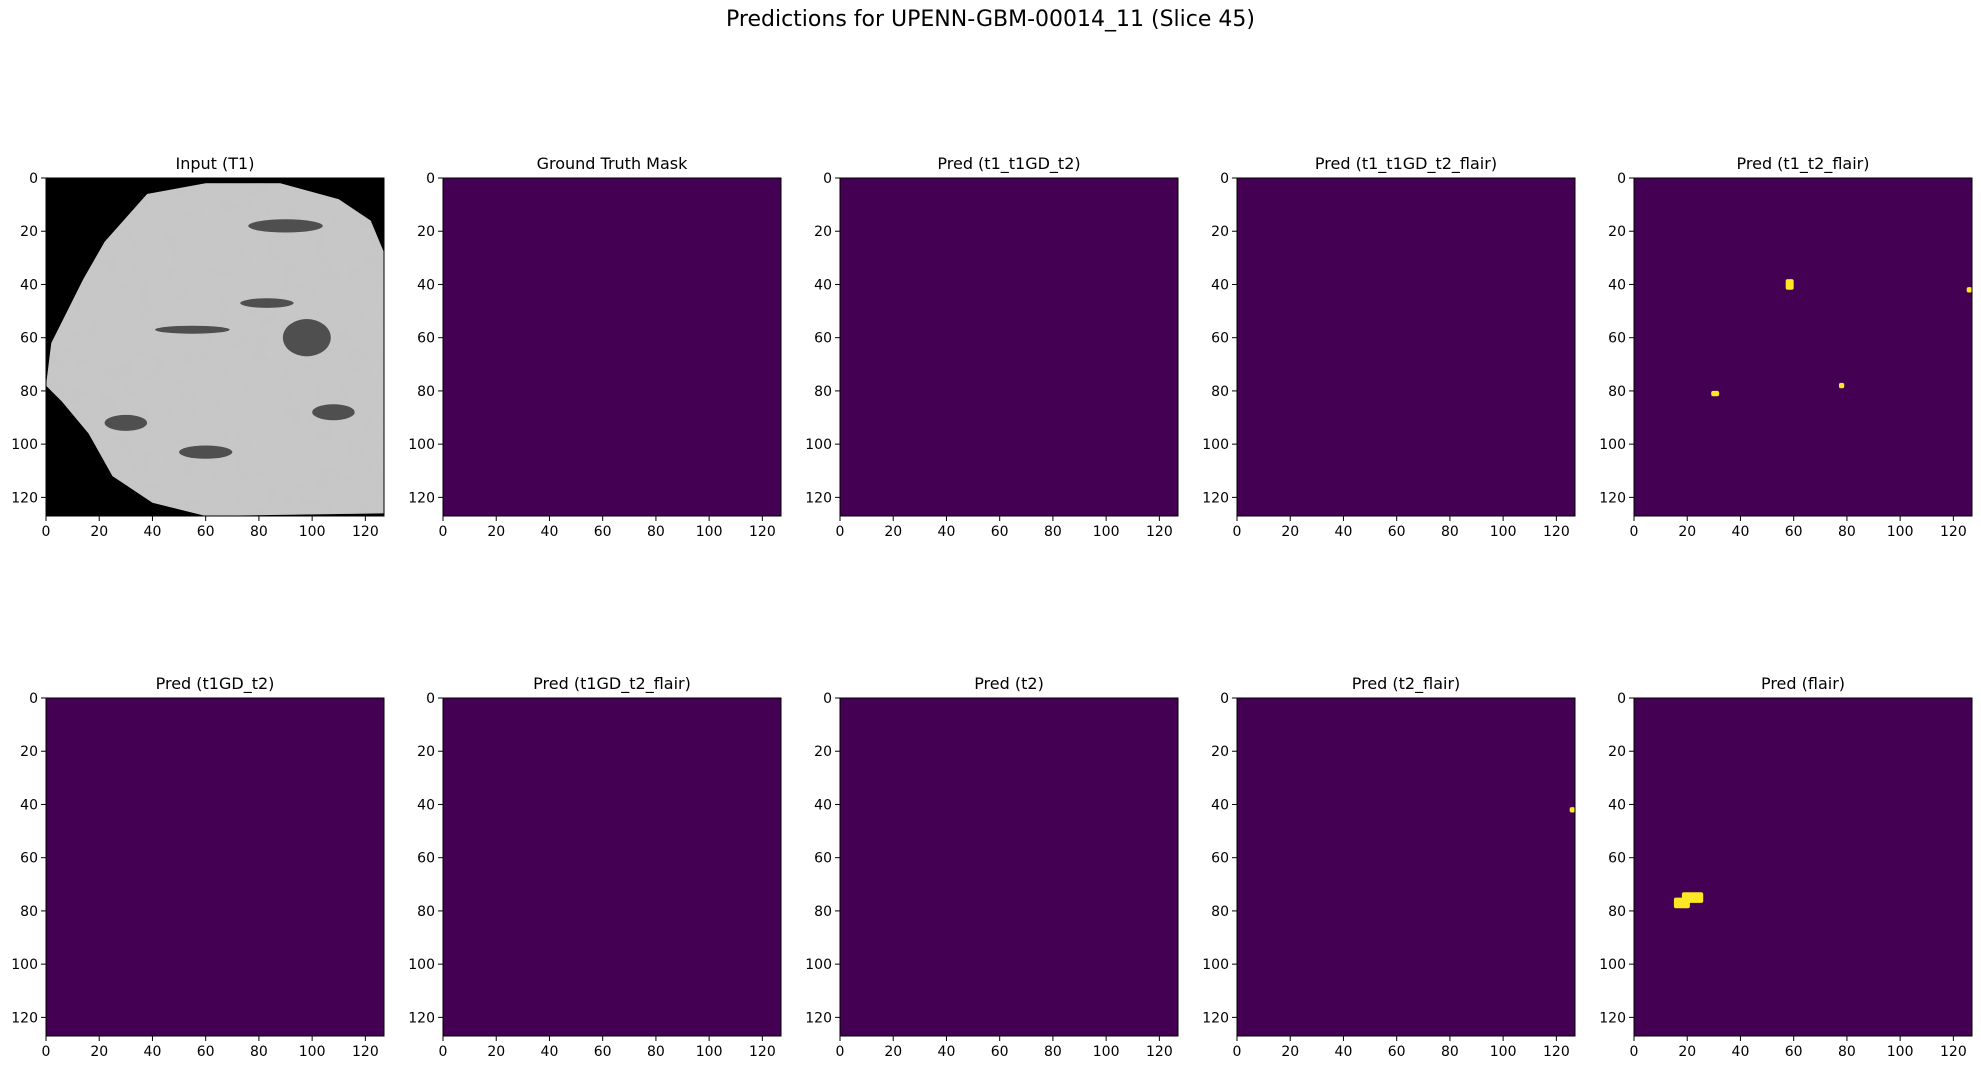 The image size is (1981, 1067). What do you see at coordinates (1687, 532) in the screenshot?
I see `panel-5-xtick-label: 20` at bounding box center [1687, 532].